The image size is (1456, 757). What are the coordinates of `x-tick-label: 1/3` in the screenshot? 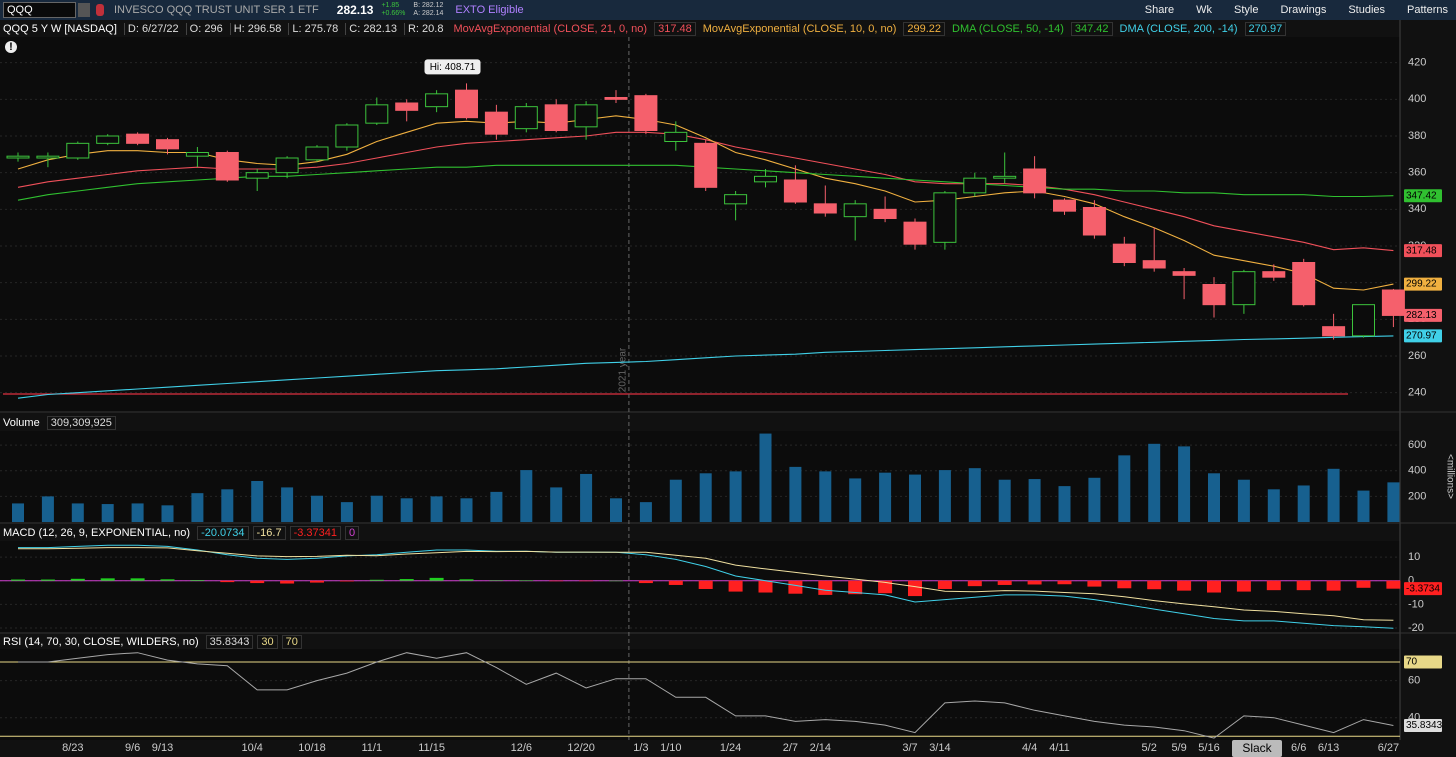 It's located at (640, 748).